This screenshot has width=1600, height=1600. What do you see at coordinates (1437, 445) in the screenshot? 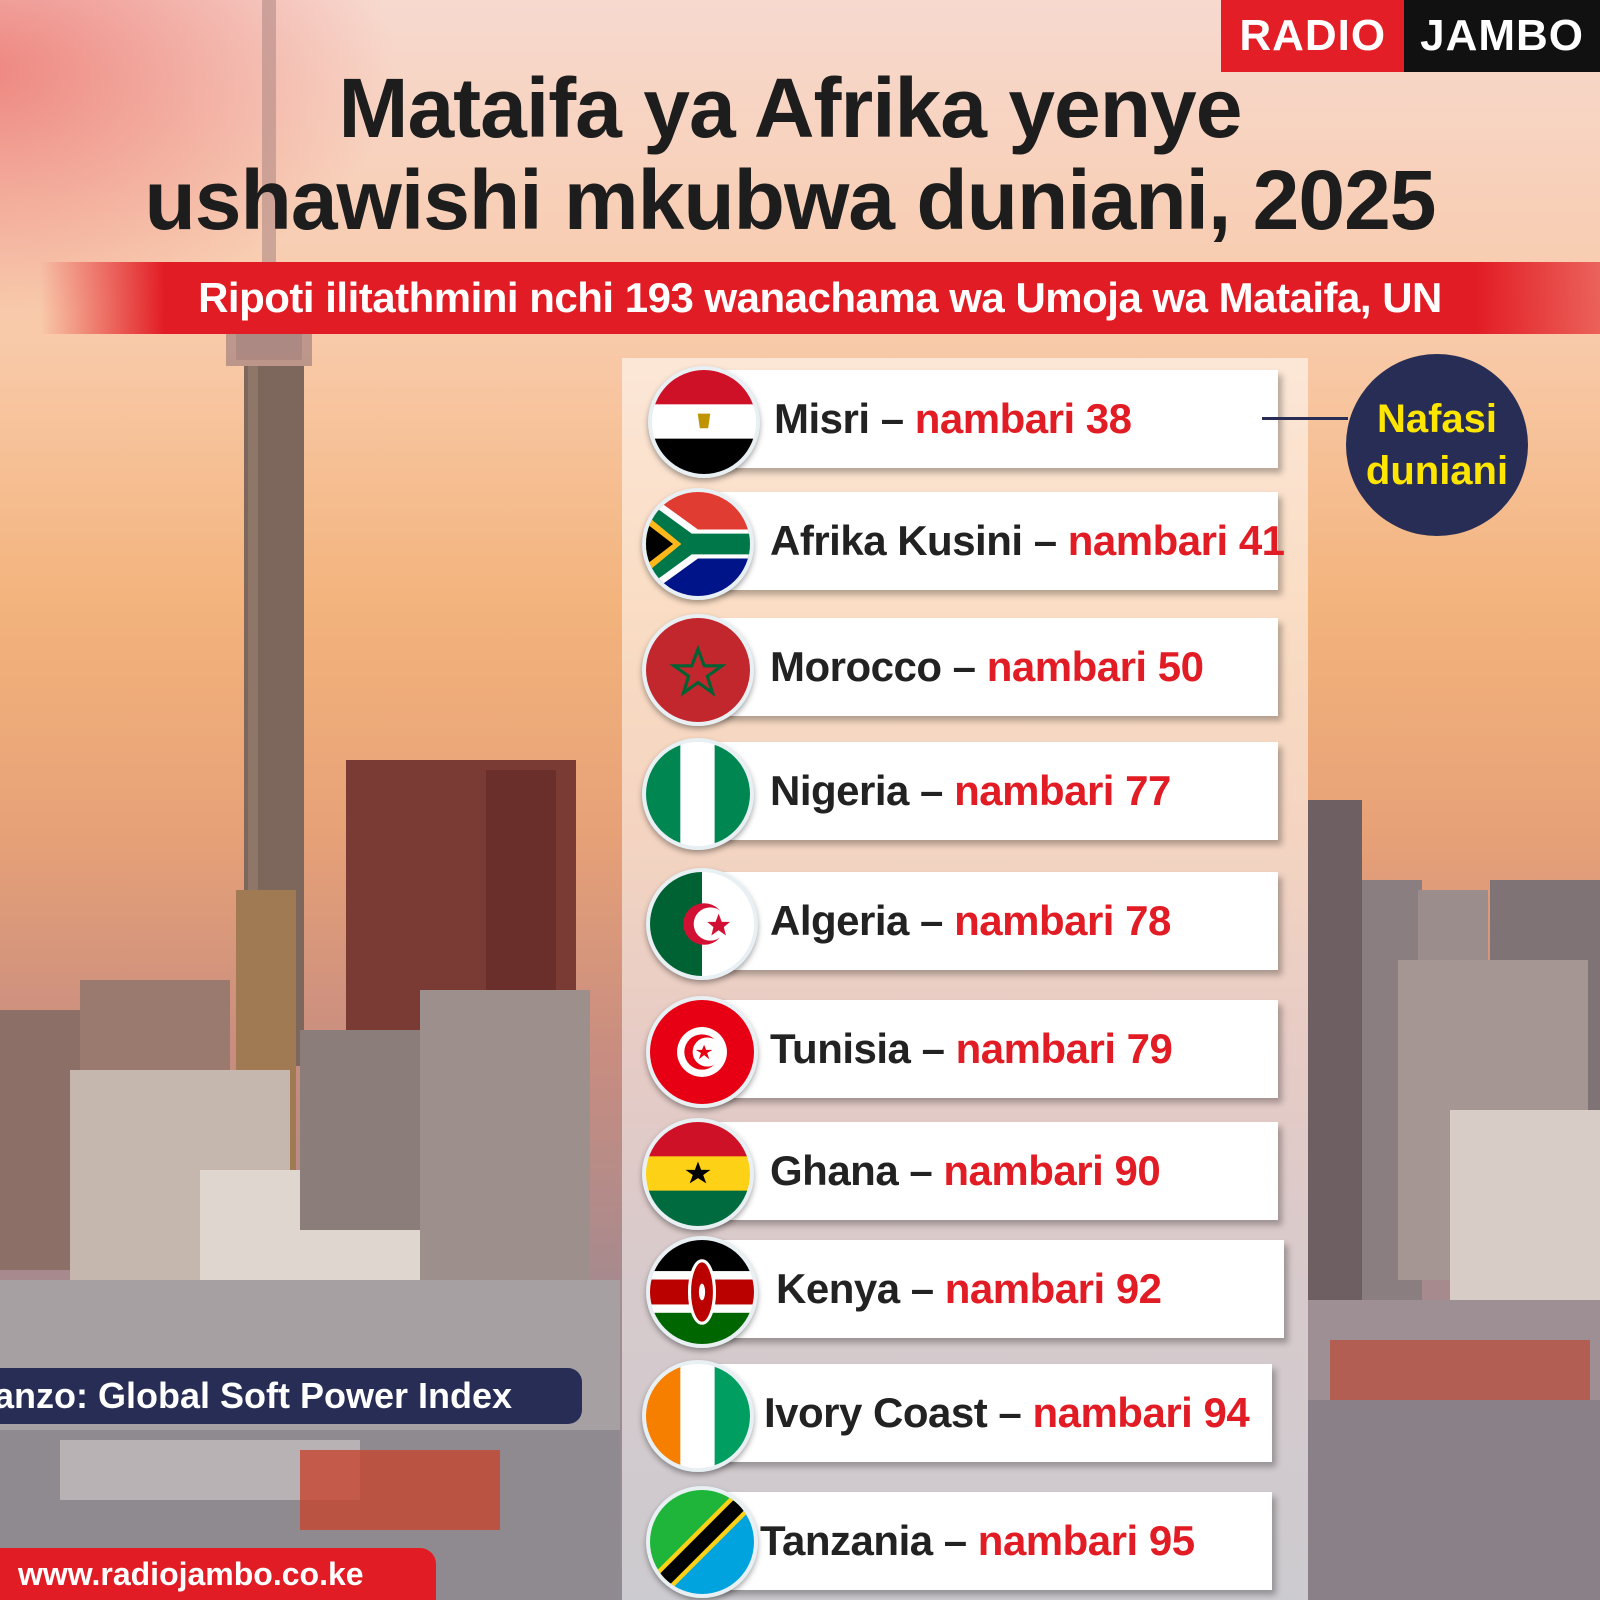
I see `world-rank-badge: Nafasi duniani` at bounding box center [1437, 445].